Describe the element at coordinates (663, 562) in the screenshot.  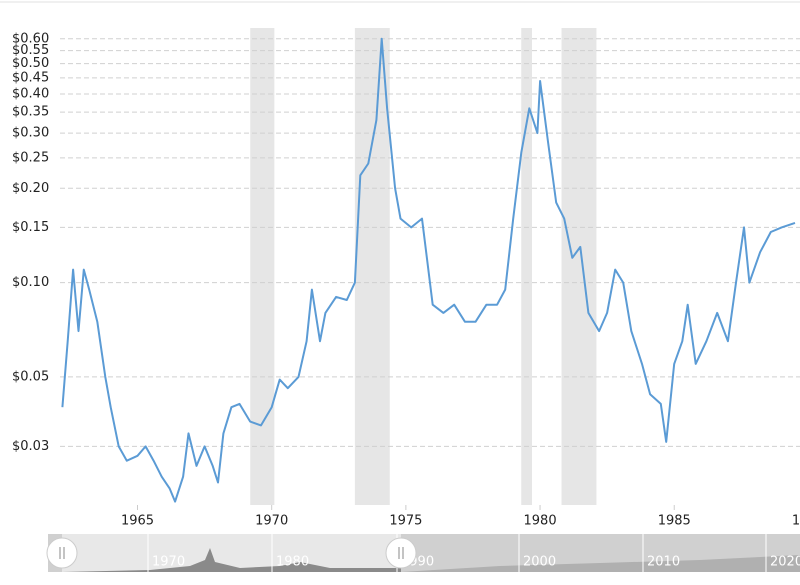
I see `navigator-label: 2010` at that location.